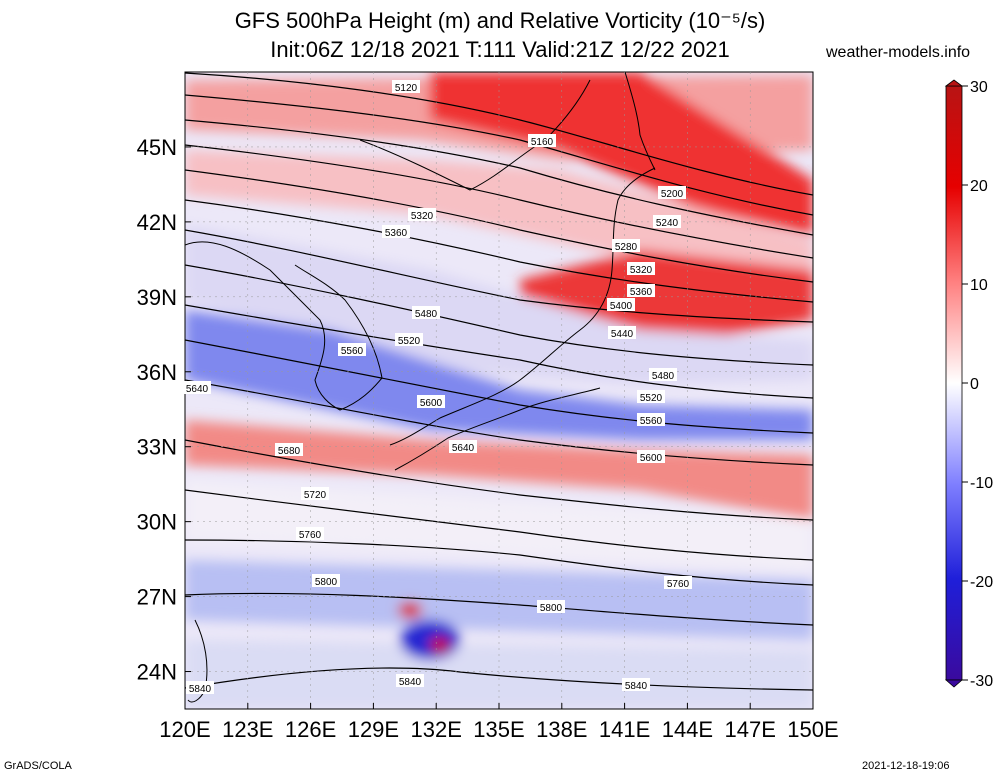  I want to click on colorbar-max-arrow, so click(954, 83).